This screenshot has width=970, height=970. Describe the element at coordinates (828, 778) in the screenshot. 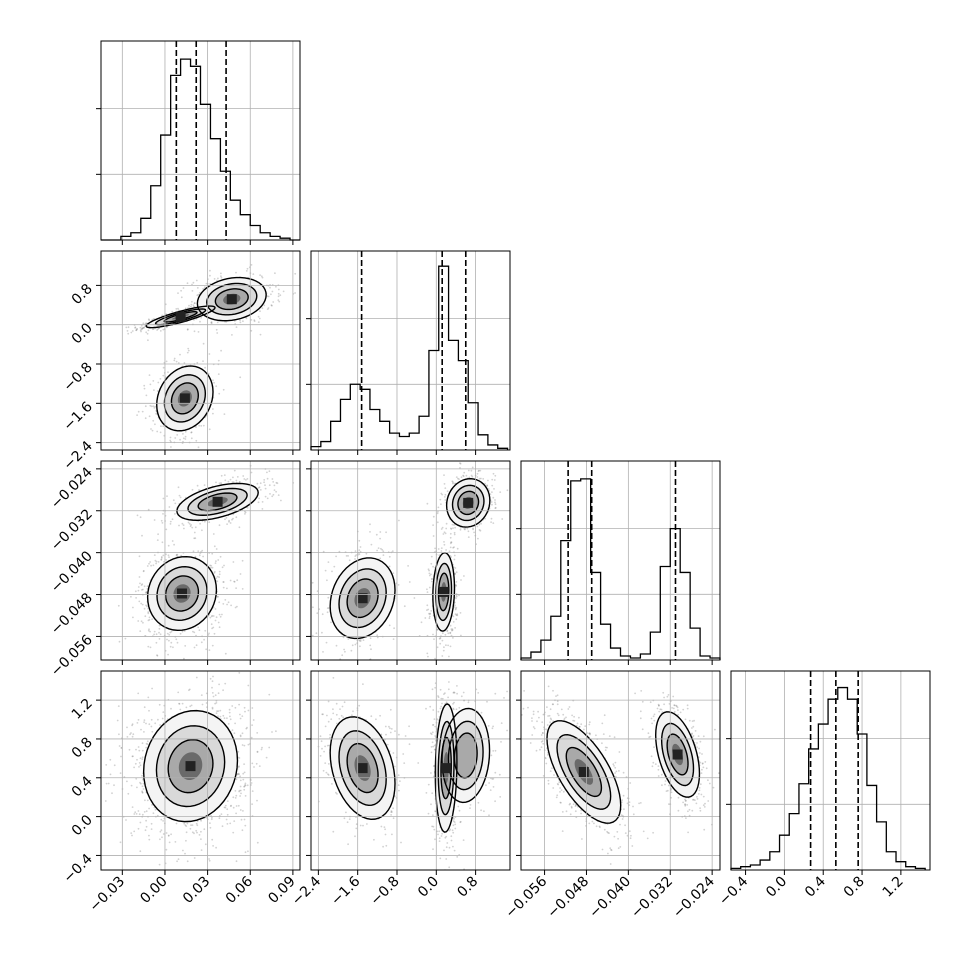

I see `histogram-step` at that location.